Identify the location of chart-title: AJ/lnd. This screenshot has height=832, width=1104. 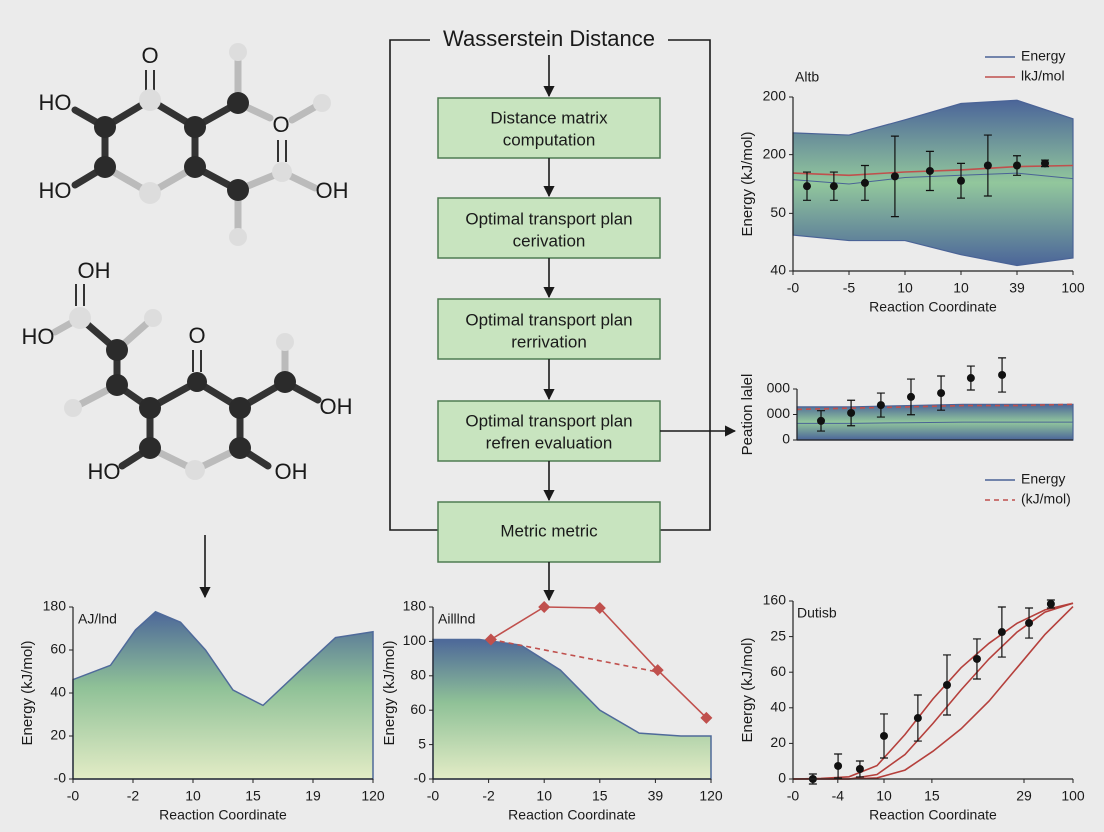
(97, 619).